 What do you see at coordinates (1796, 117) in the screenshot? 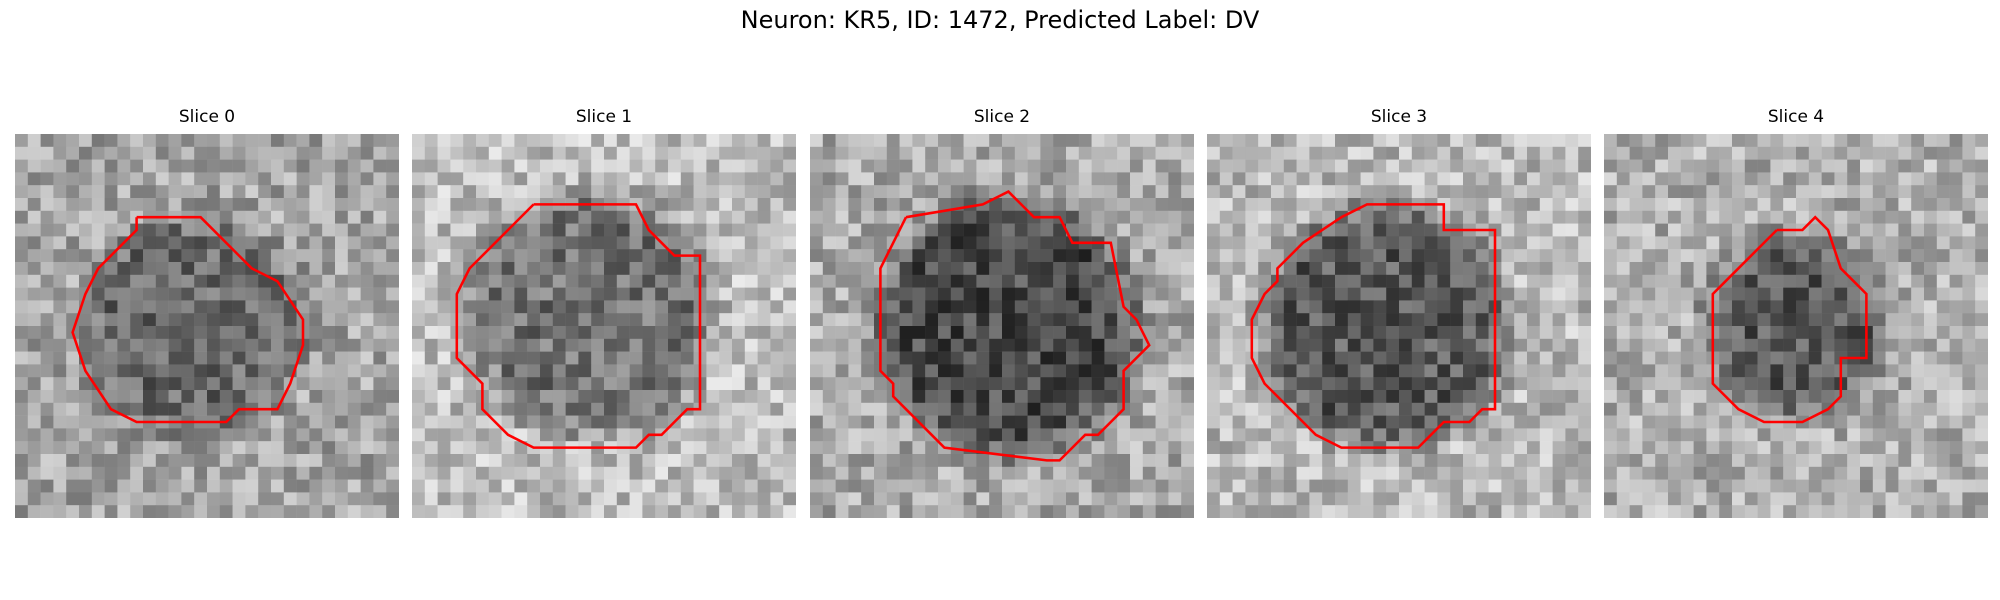
I see `slice-title-4: Slice 4` at bounding box center [1796, 117].